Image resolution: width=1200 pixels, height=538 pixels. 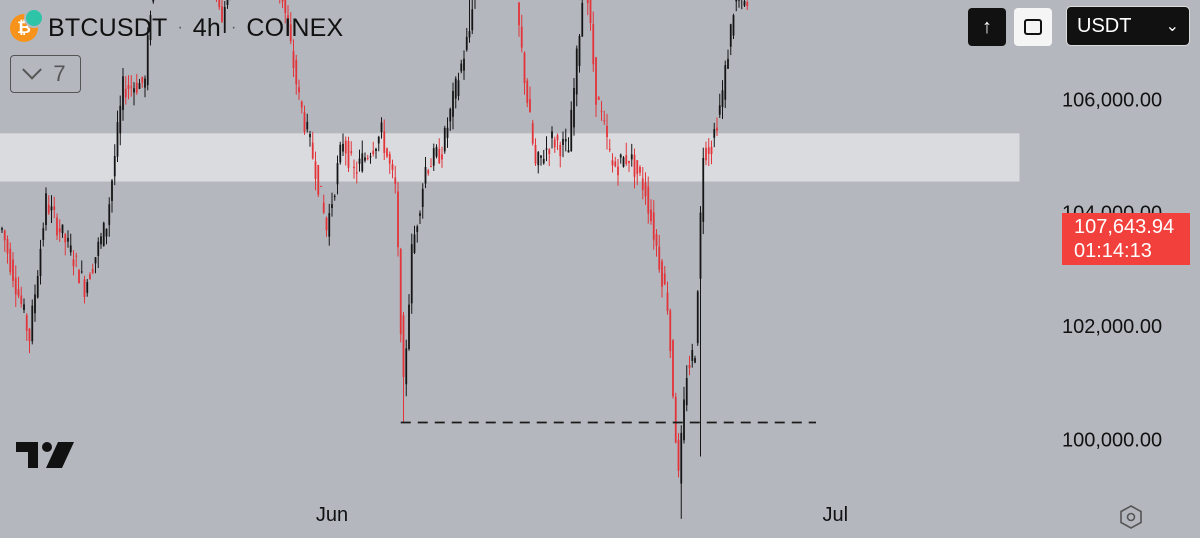 I want to click on currency-select: USDT ⌄, so click(x=1128, y=26).